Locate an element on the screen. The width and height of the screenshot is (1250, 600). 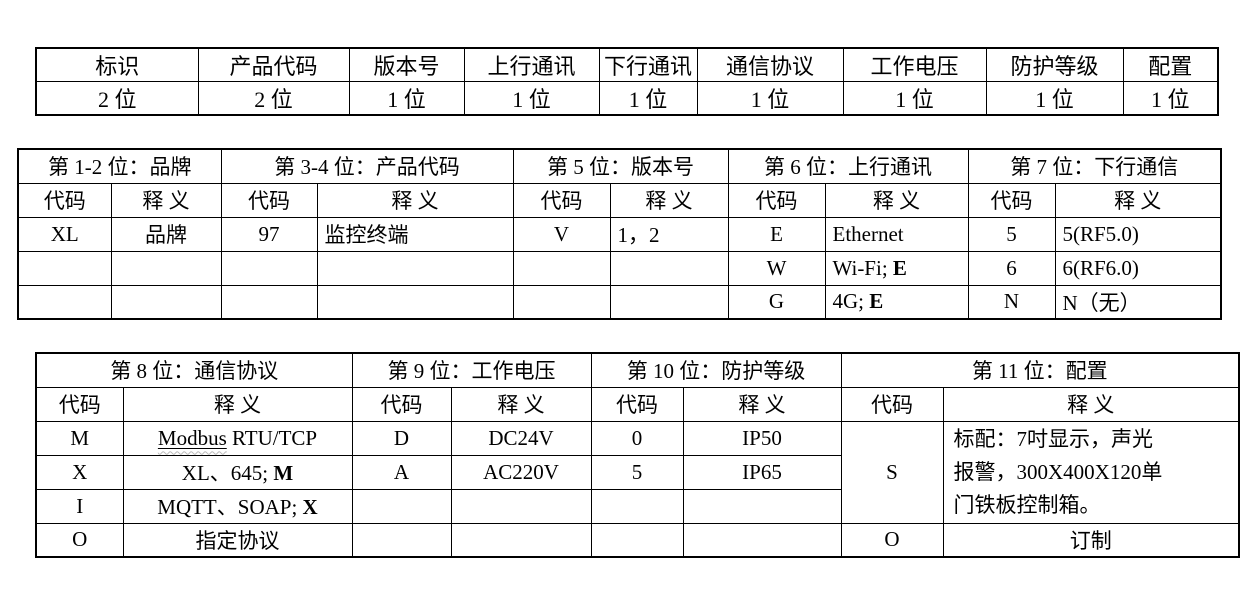
group-title-version: 第 5 位：版本号 is located at coordinates (620, 166).